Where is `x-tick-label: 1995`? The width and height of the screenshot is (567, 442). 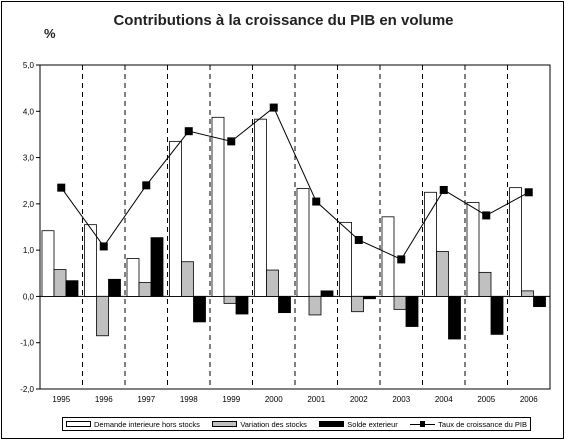 x-tick-label: 1995 is located at coordinates (61, 399).